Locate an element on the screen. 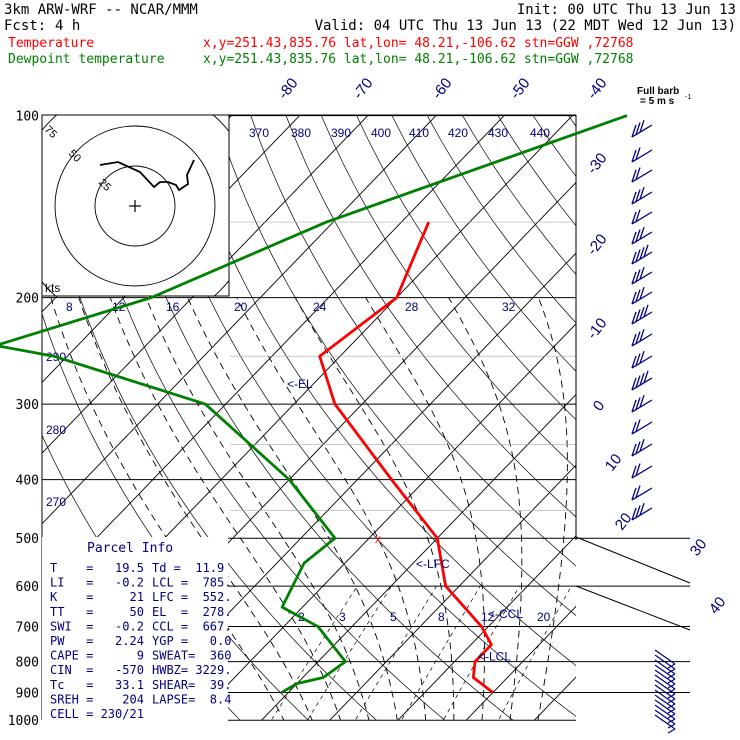  parcel-info-right: LFC = 552. is located at coordinates (191, 597).